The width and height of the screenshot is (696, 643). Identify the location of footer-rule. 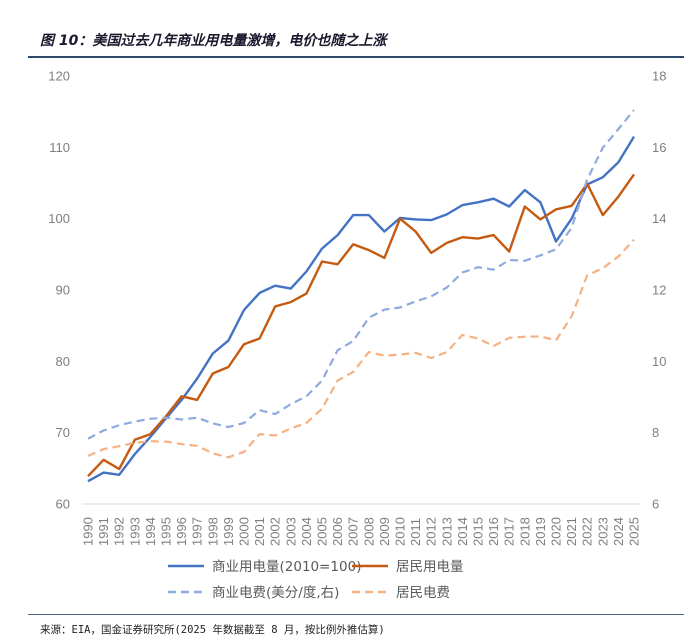
(356, 614).